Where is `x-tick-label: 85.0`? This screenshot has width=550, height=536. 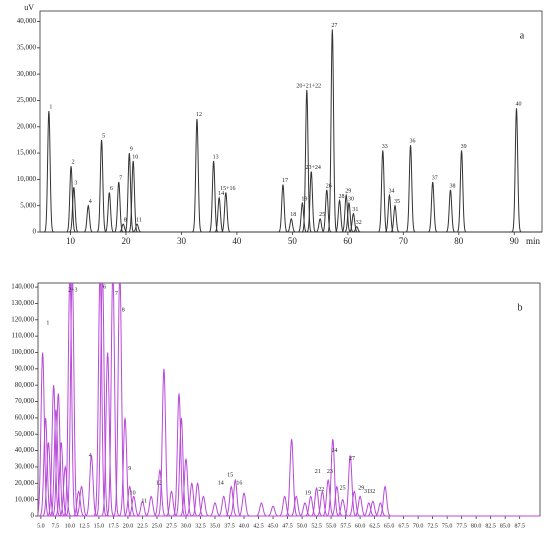
x-tick-label: 85.0 is located at coordinates (505, 526).